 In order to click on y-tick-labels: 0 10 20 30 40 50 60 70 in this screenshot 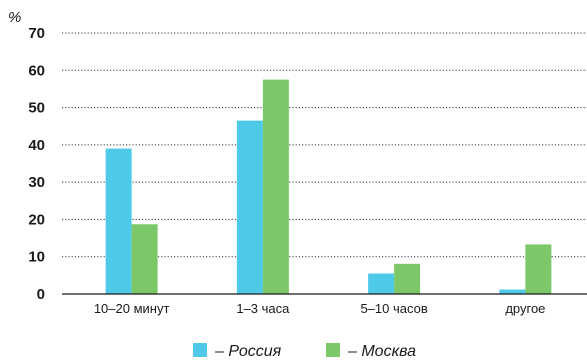, I will do `click(36, 164)`.